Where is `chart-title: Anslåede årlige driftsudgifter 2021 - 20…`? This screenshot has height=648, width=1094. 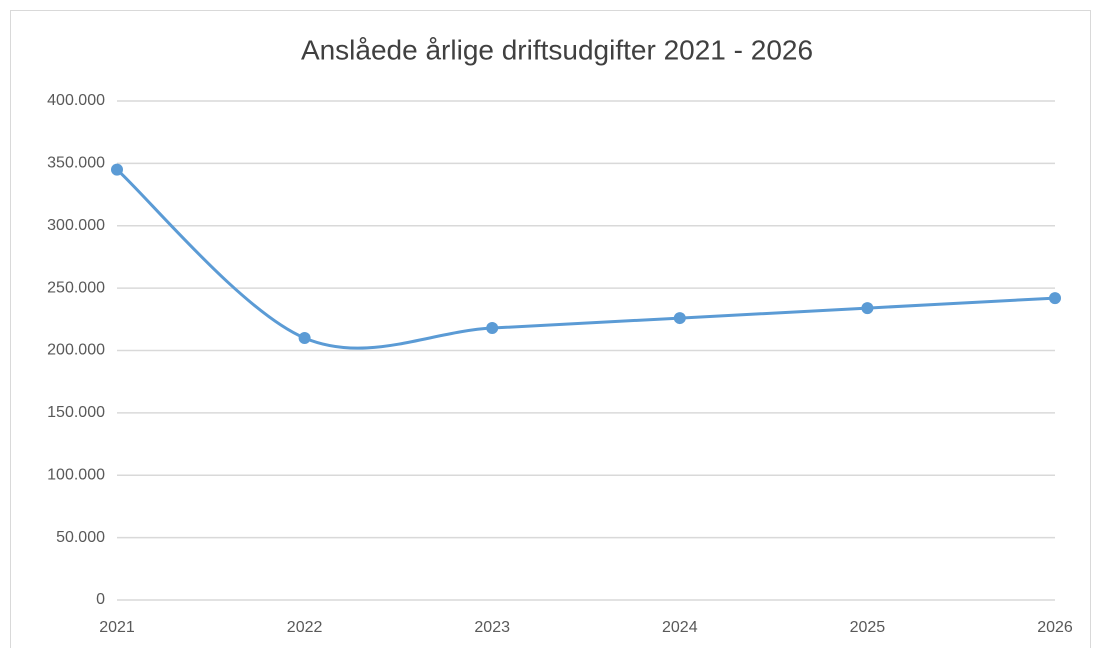 chart-title: Anslåede årlige driftsudgifter 2021 - 20… is located at coordinates (557, 49).